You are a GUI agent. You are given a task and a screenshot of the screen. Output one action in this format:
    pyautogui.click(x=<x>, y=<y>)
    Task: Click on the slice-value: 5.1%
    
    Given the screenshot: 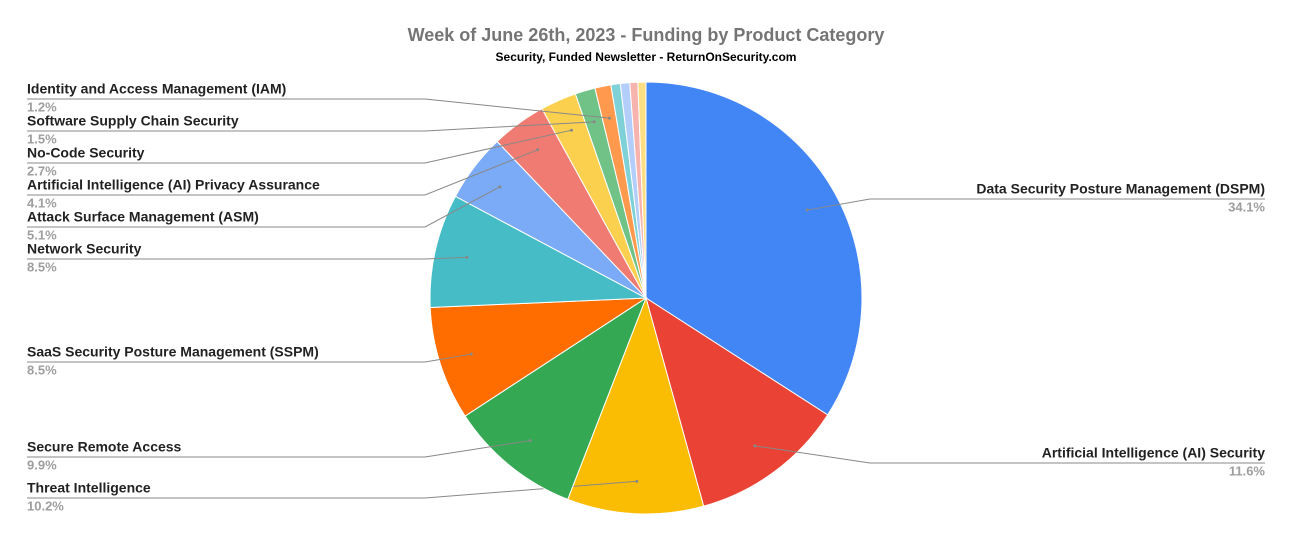 What is the action you would take?
    pyautogui.click(x=42, y=234)
    